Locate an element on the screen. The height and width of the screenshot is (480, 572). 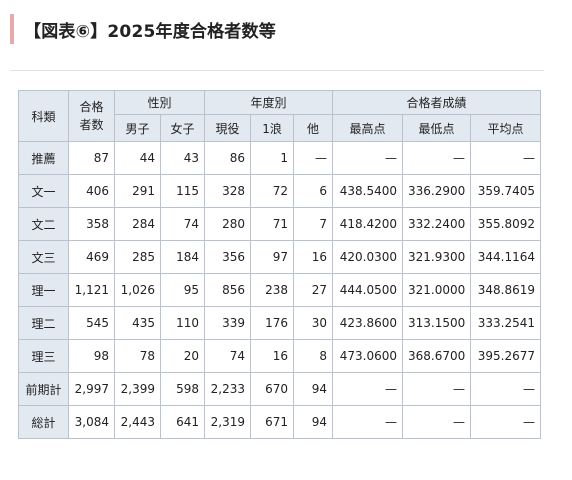
subject-cell: 文一 is located at coordinates (43, 191).